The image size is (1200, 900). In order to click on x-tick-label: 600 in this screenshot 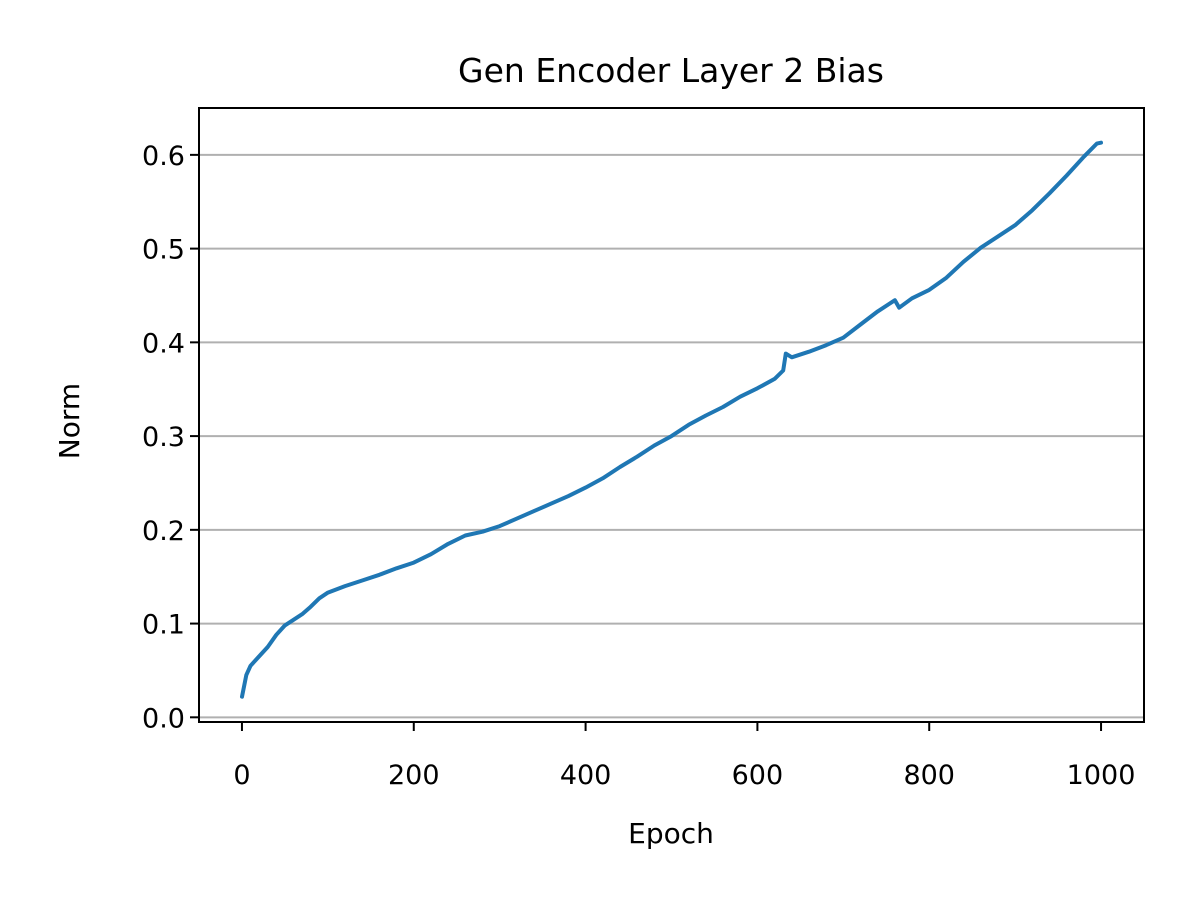, I will do `click(758, 775)`.